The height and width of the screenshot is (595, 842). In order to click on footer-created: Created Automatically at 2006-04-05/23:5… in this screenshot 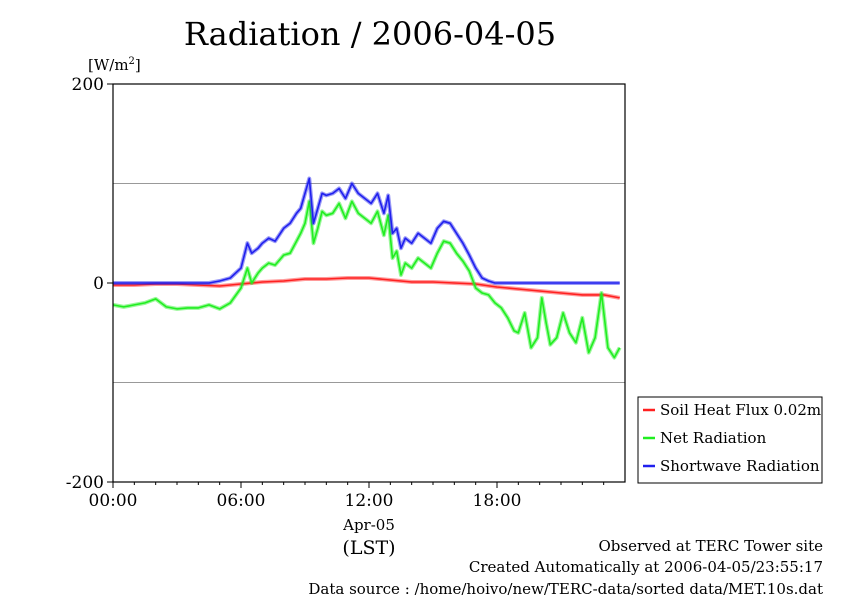, I will do `click(646, 567)`.